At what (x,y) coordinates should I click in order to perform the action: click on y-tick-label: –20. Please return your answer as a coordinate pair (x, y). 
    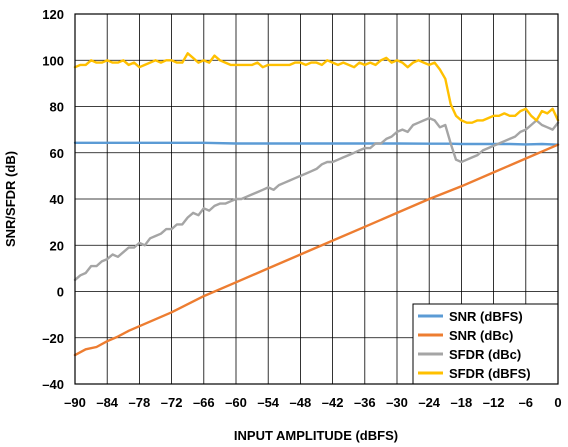
    Looking at the image, I should click on (53, 338).